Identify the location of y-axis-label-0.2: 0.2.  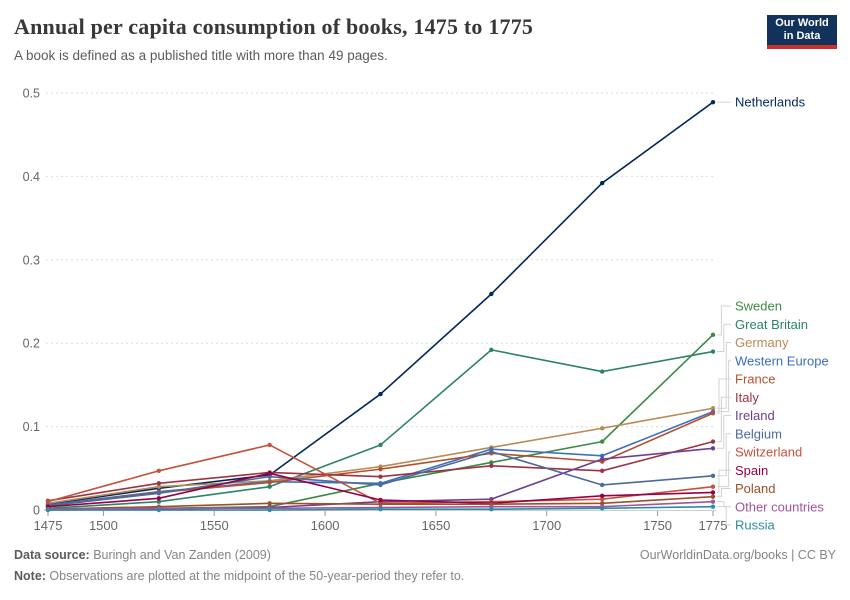
(31, 344).